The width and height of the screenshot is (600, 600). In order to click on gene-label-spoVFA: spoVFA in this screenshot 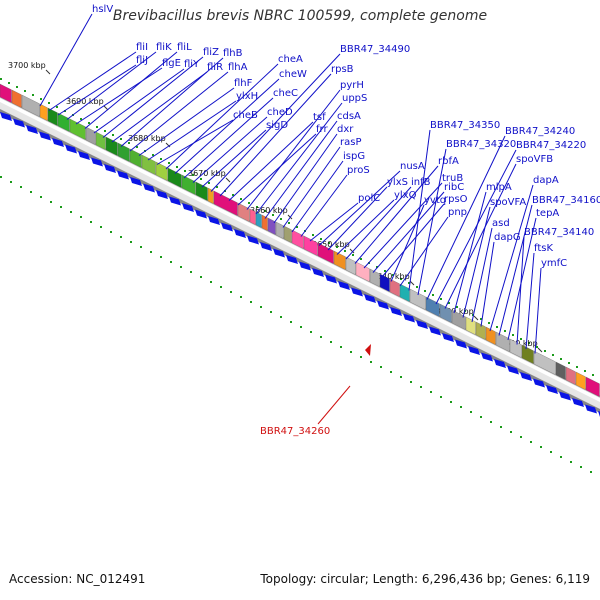, I will do `click(508, 202)`.